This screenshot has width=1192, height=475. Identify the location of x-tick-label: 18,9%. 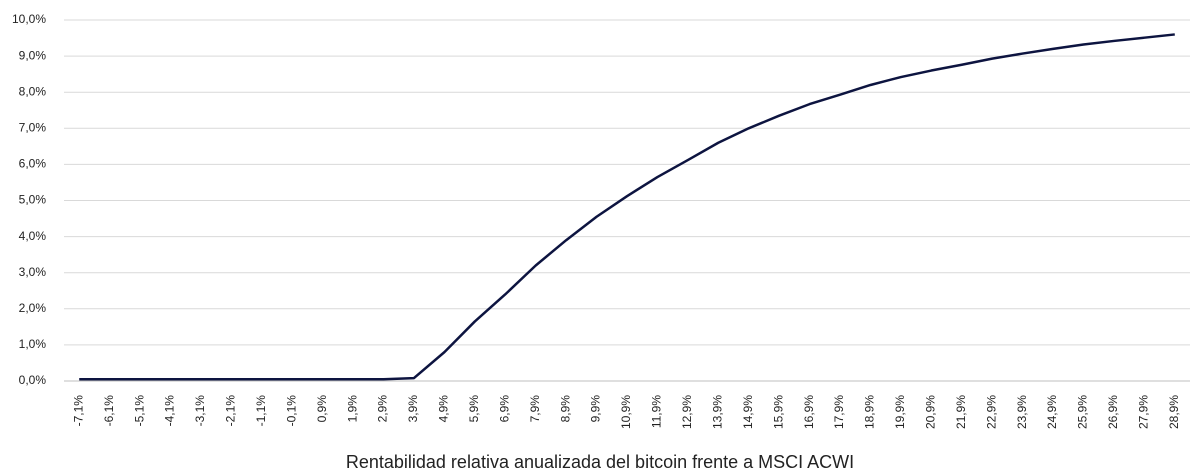
(870, 412).